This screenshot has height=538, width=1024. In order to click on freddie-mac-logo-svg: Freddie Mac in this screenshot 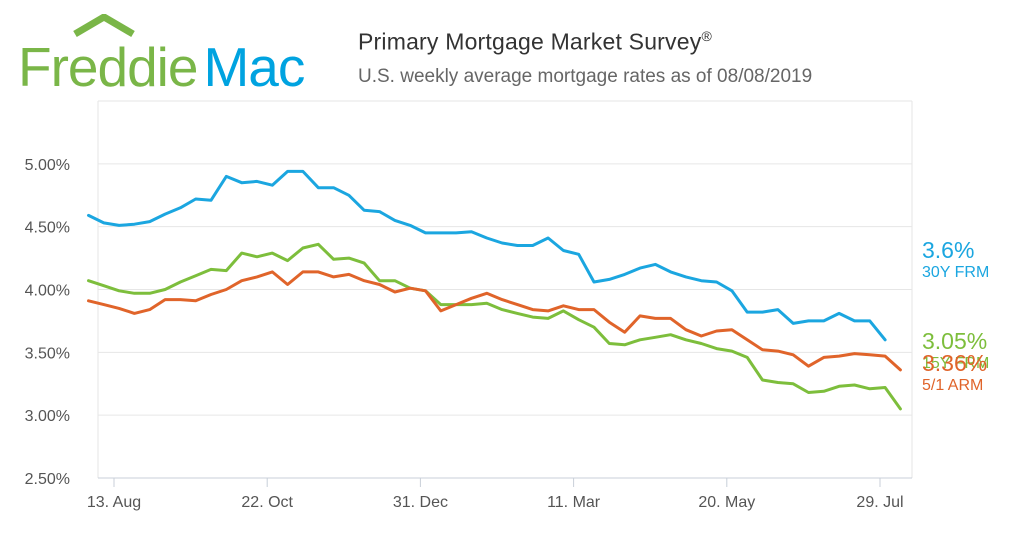, I will do `click(162, 54)`.